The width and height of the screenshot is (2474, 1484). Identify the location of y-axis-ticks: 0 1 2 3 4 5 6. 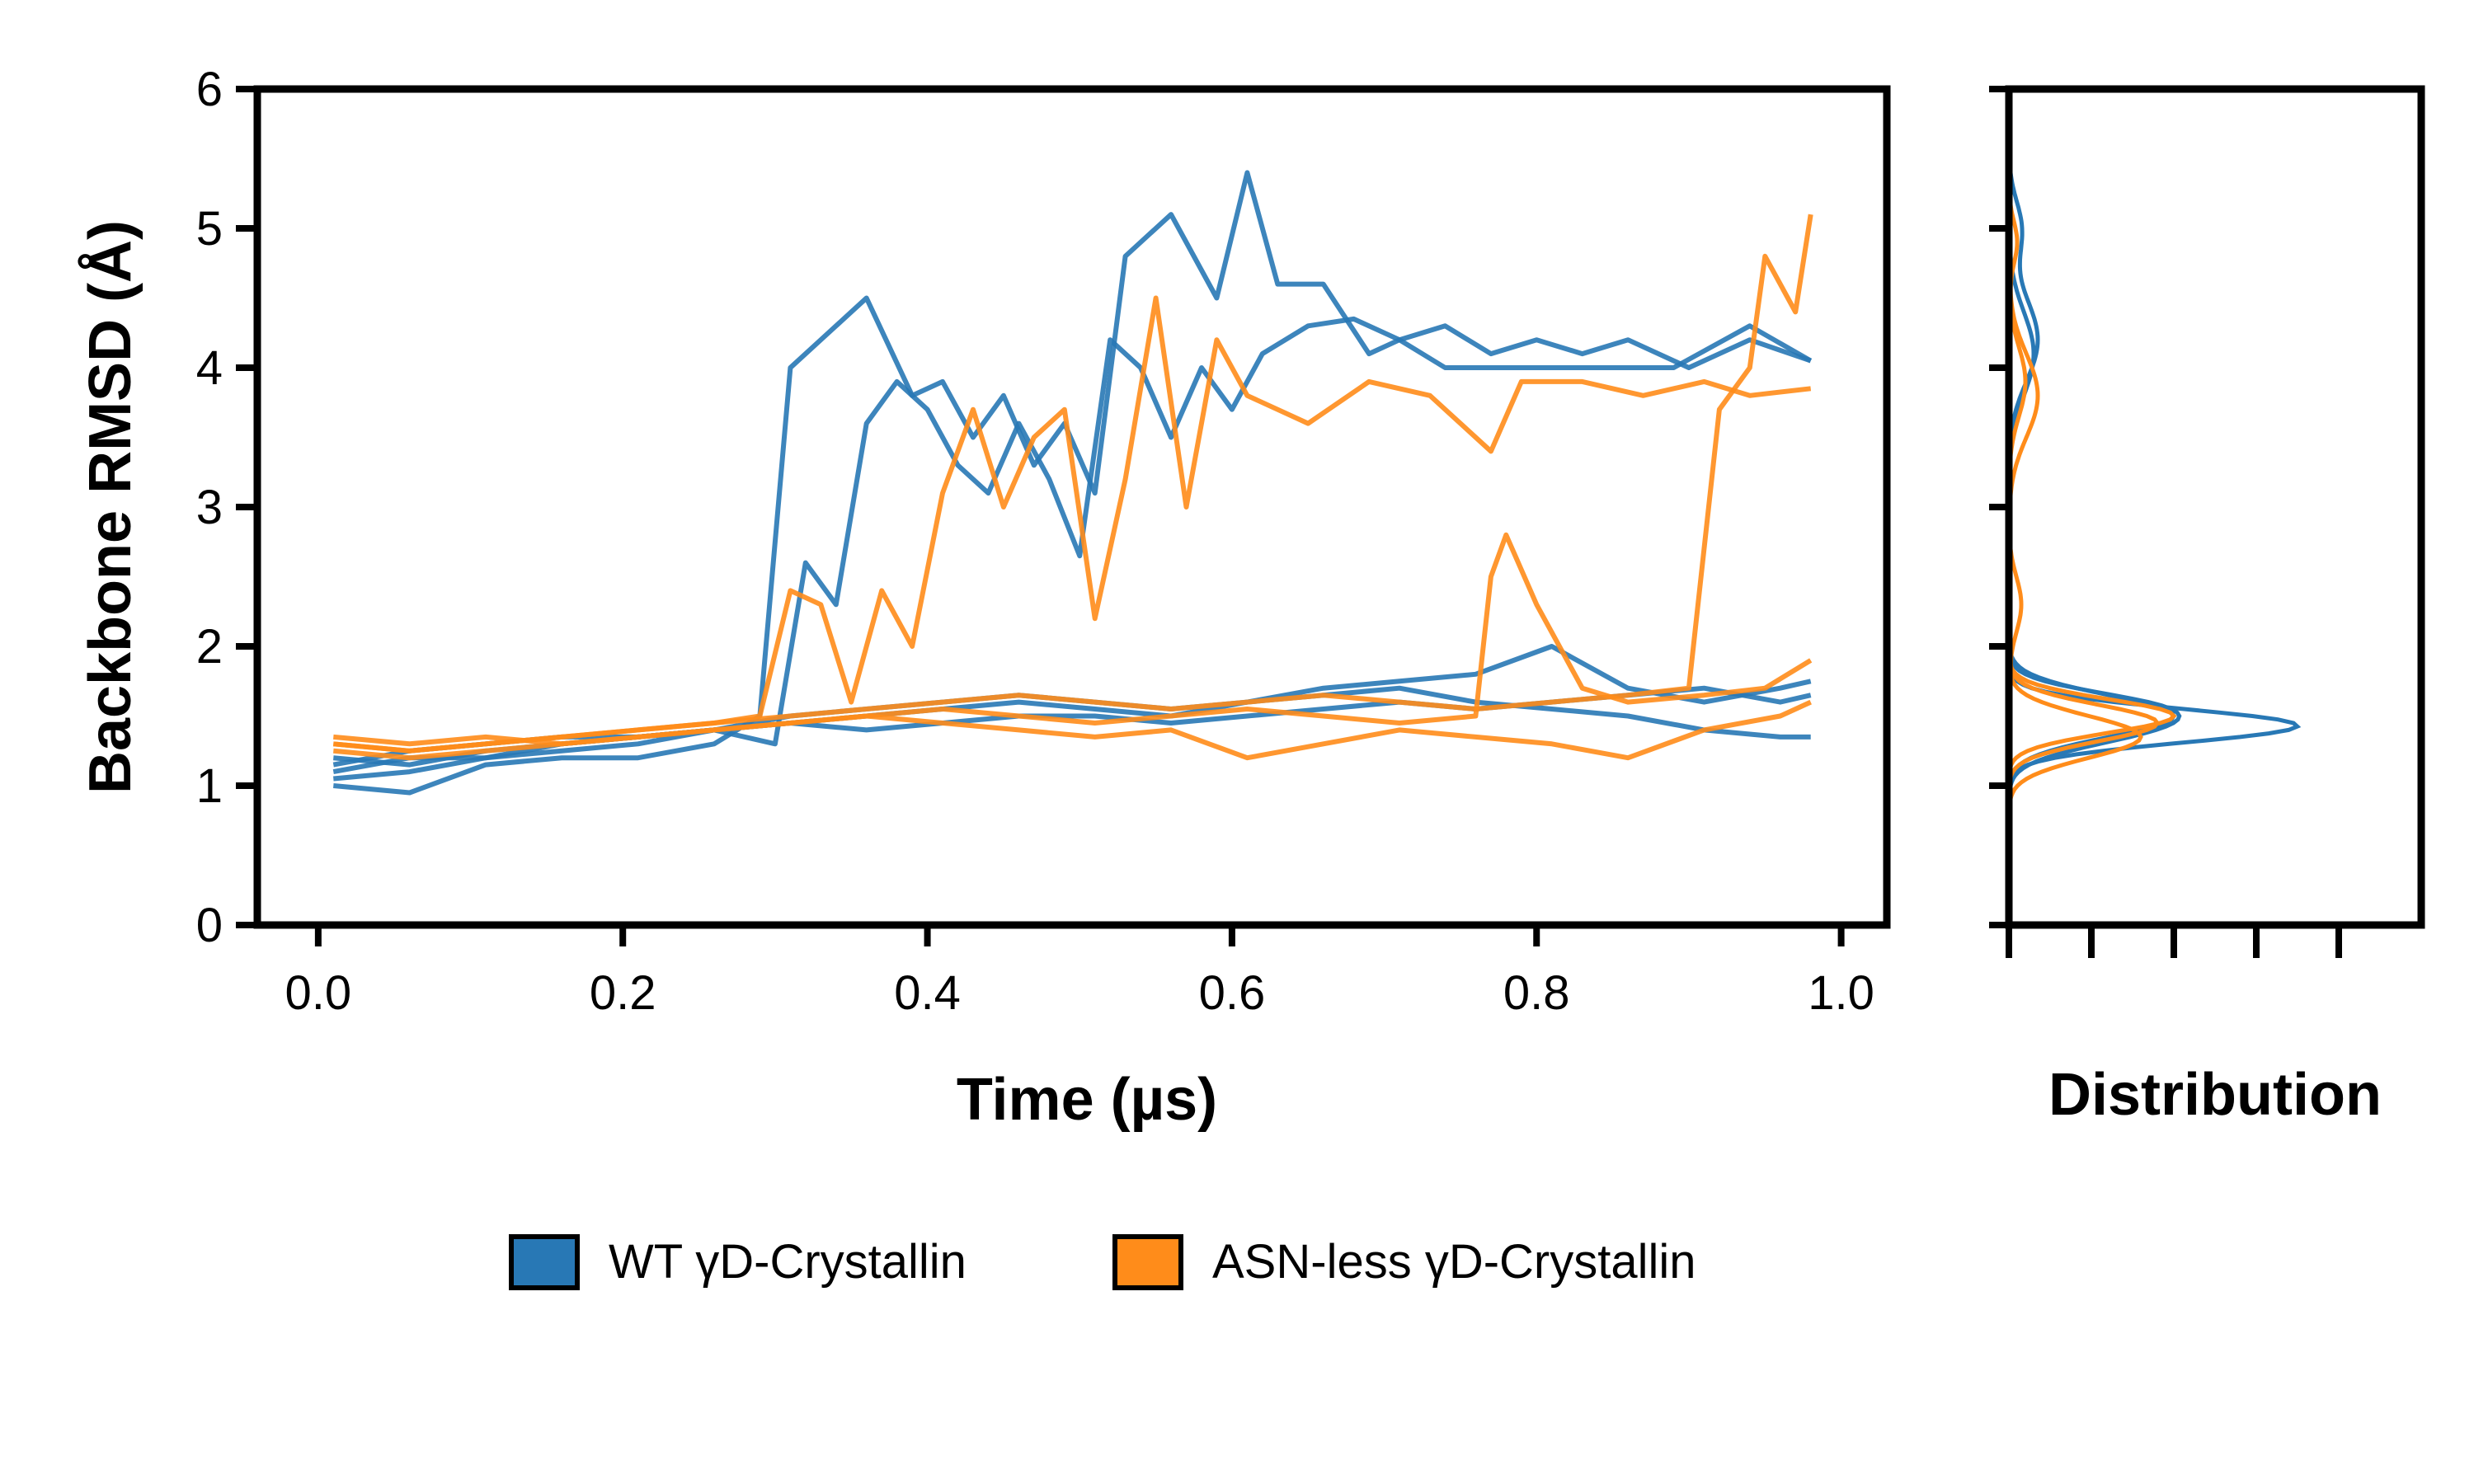
(226, 508).